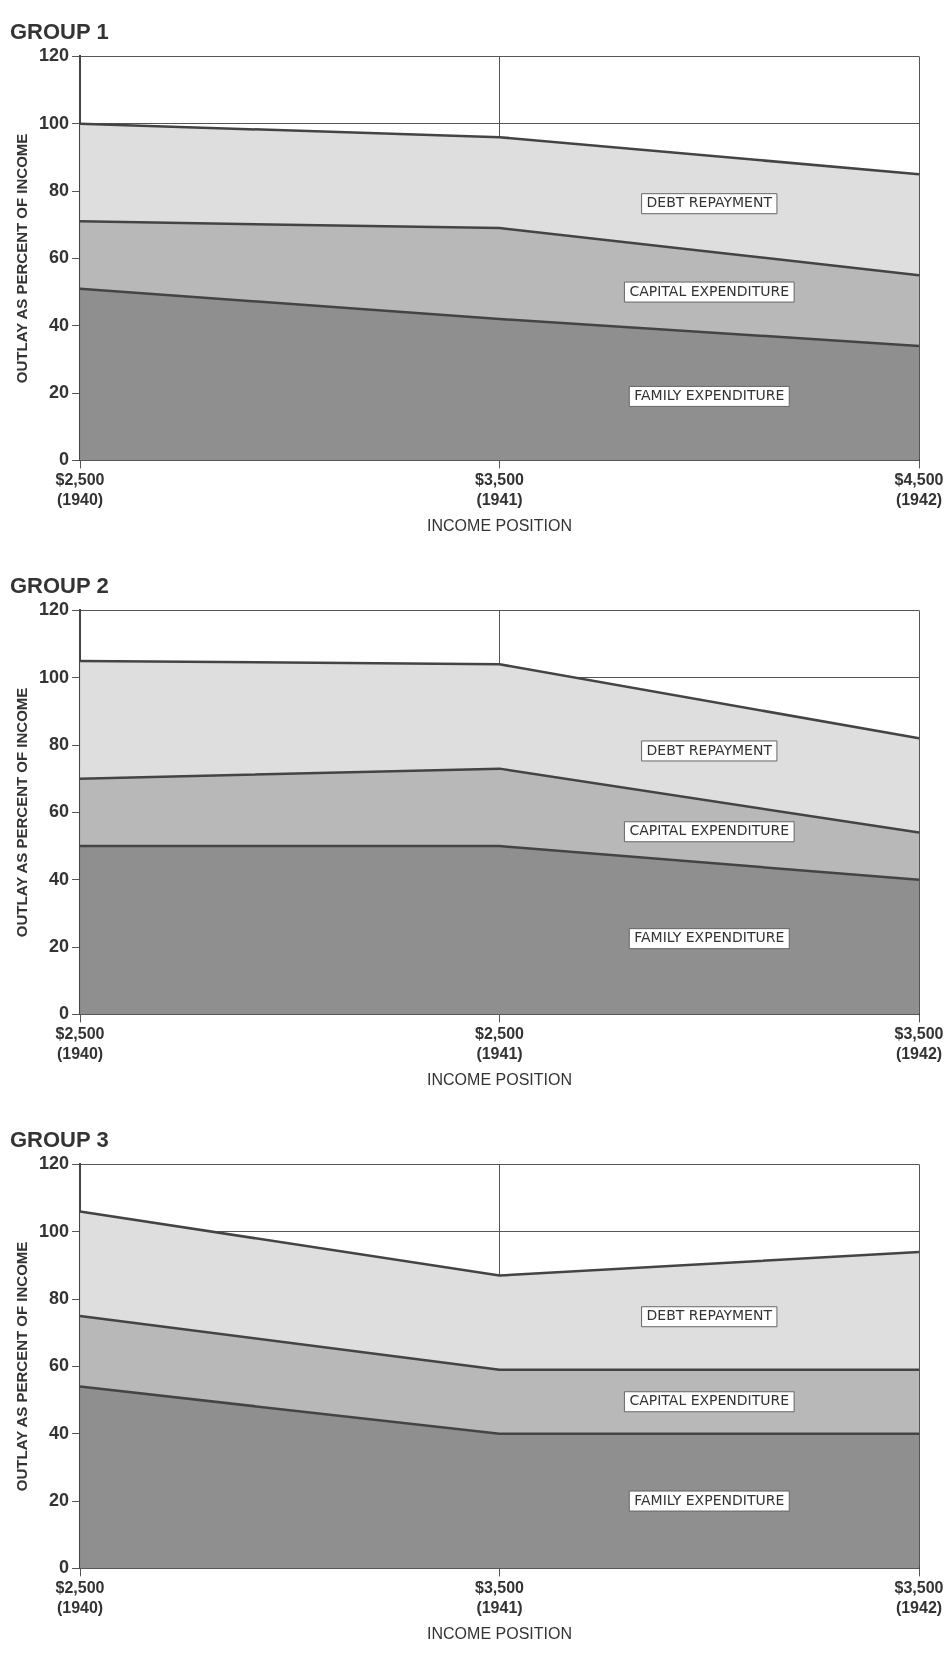 Image resolution: width=949 pixels, height=1677 pixels. Describe the element at coordinates (500, 1043) in the screenshot. I see `x-tick-label: $2,500 (1941)` at that location.